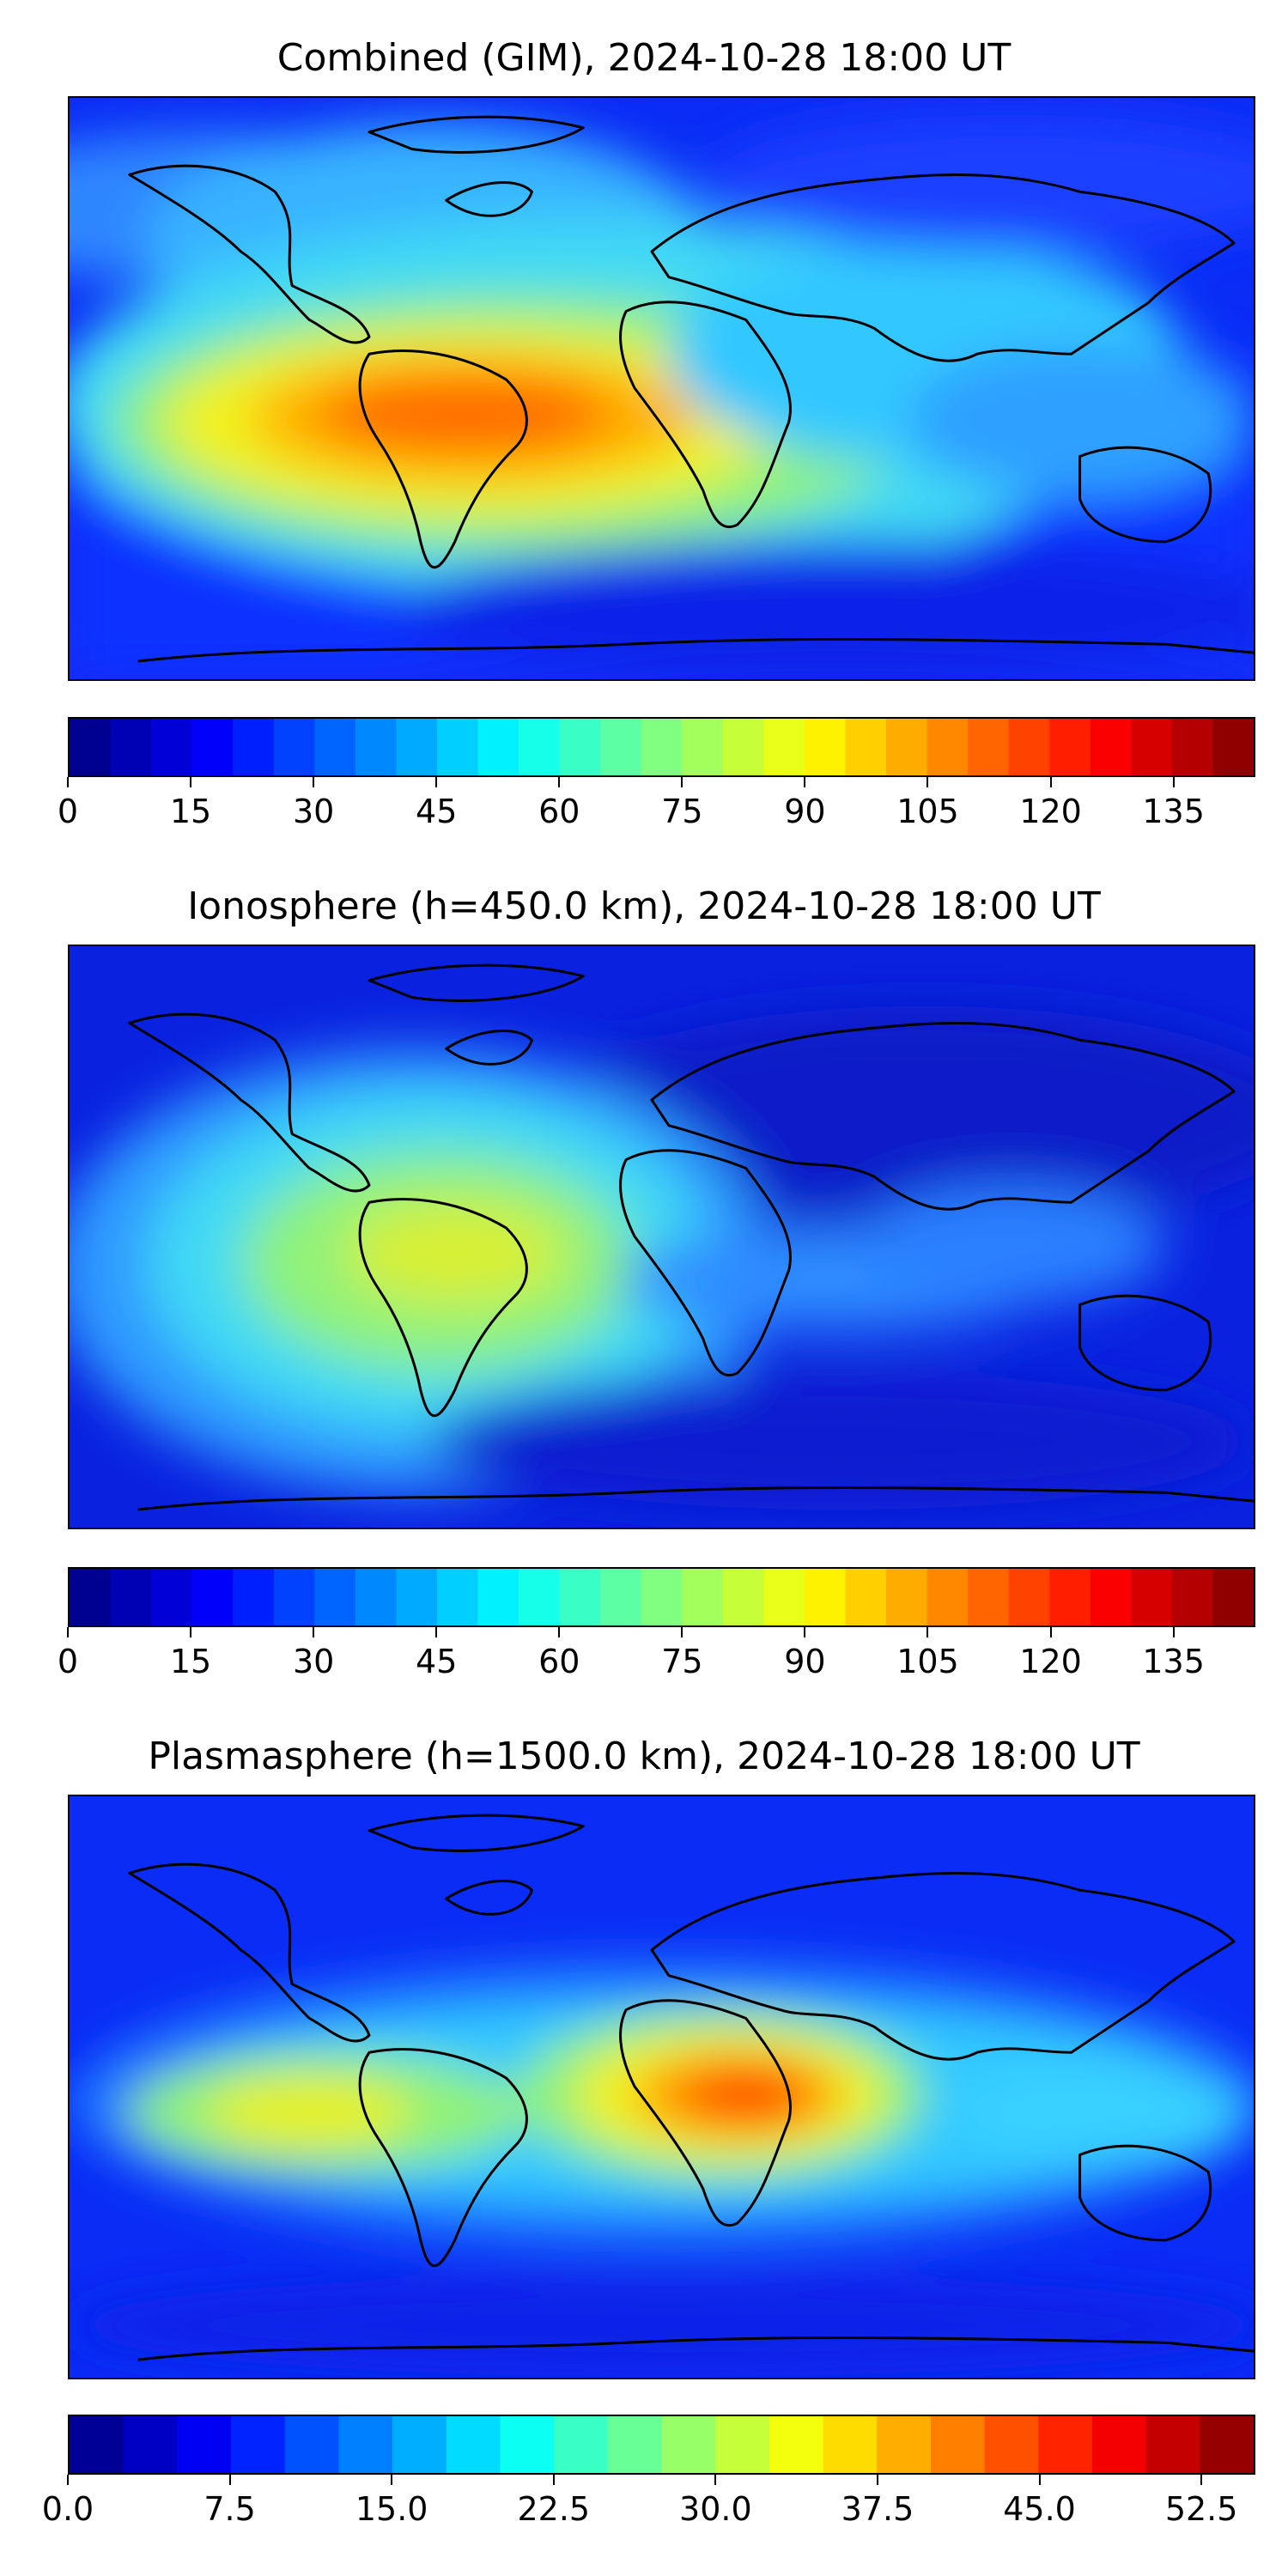 Image resolution: width=1288 pixels, height=2576 pixels. What do you see at coordinates (559, 1661) in the screenshot?
I see `colorbar-tick-label: 60` at bounding box center [559, 1661].